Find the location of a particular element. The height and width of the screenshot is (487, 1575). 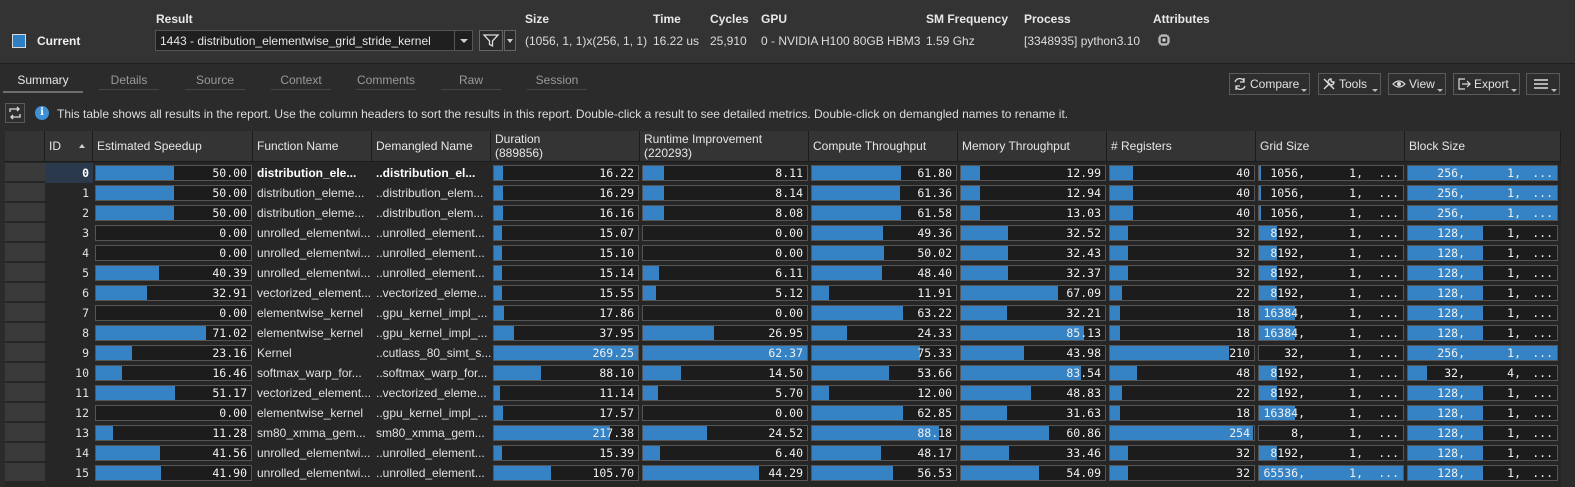

chevron-down-icon is located at coordinates (463, 40).